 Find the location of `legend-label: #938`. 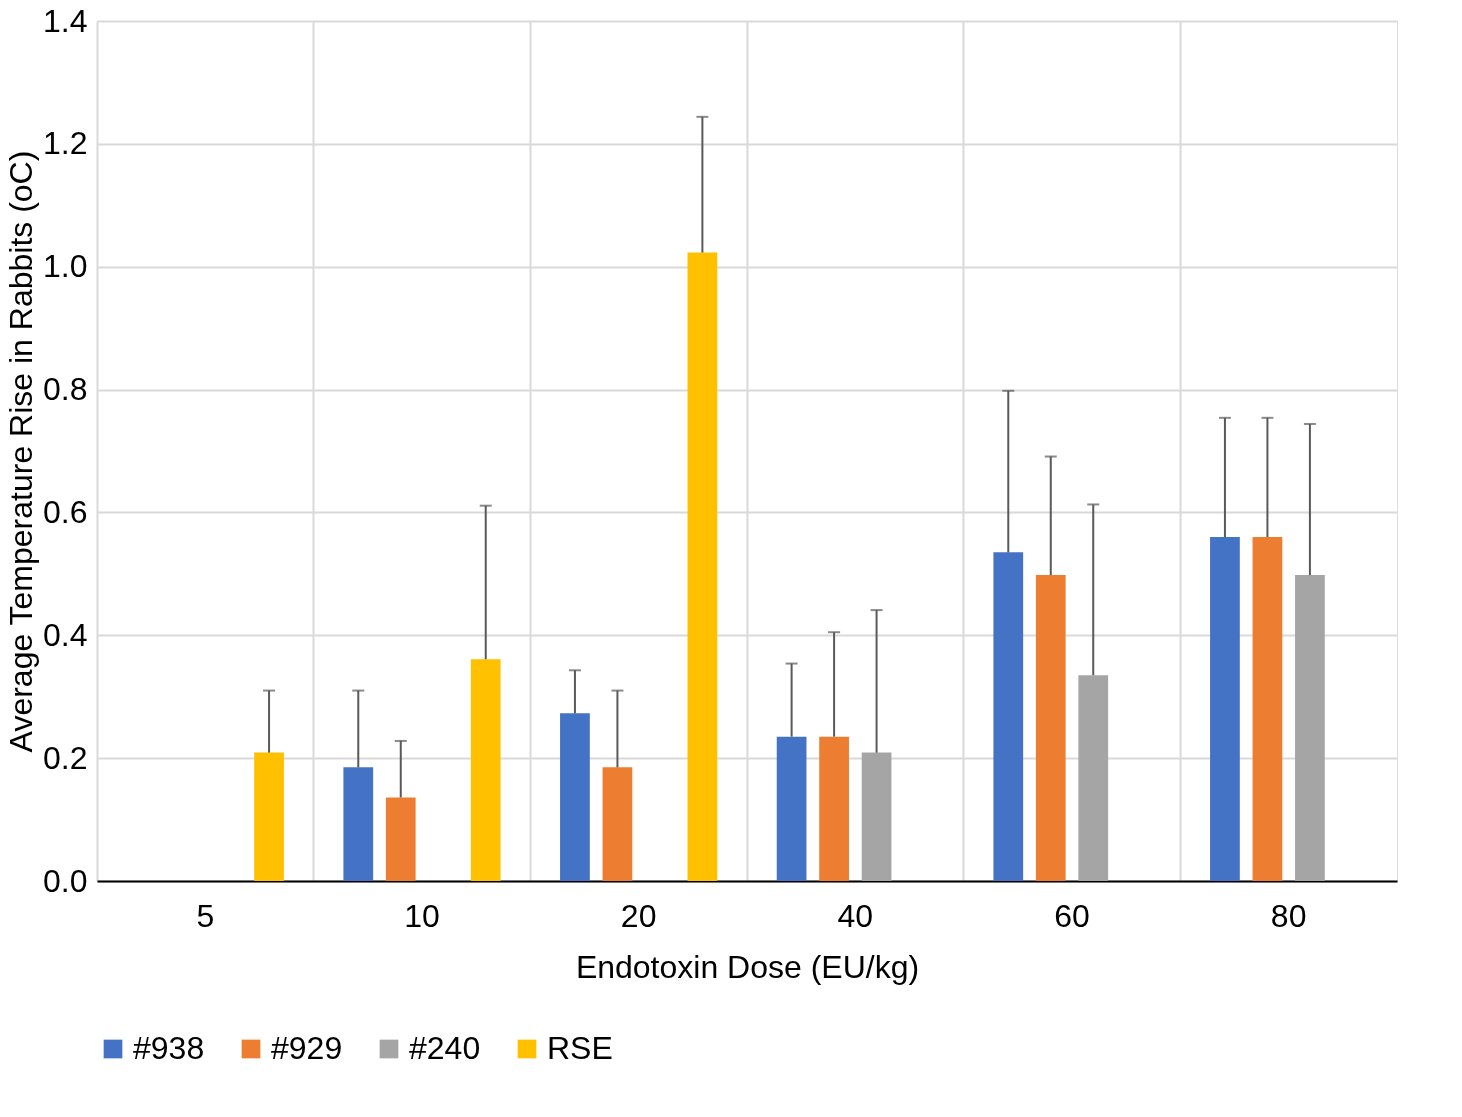

legend-label: #938 is located at coordinates (169, 1048).